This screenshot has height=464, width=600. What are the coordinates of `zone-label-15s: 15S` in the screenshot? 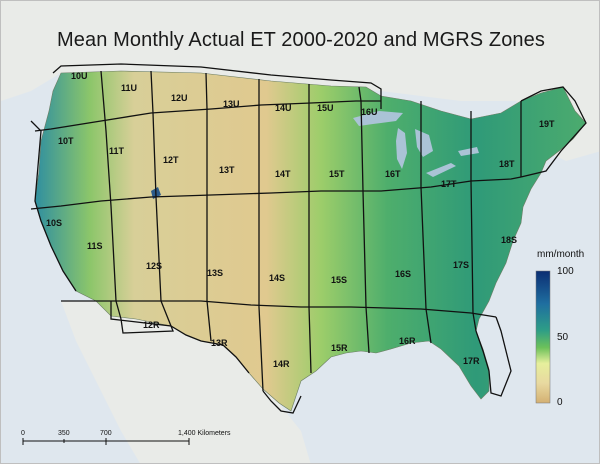 It's located at (339, 280).